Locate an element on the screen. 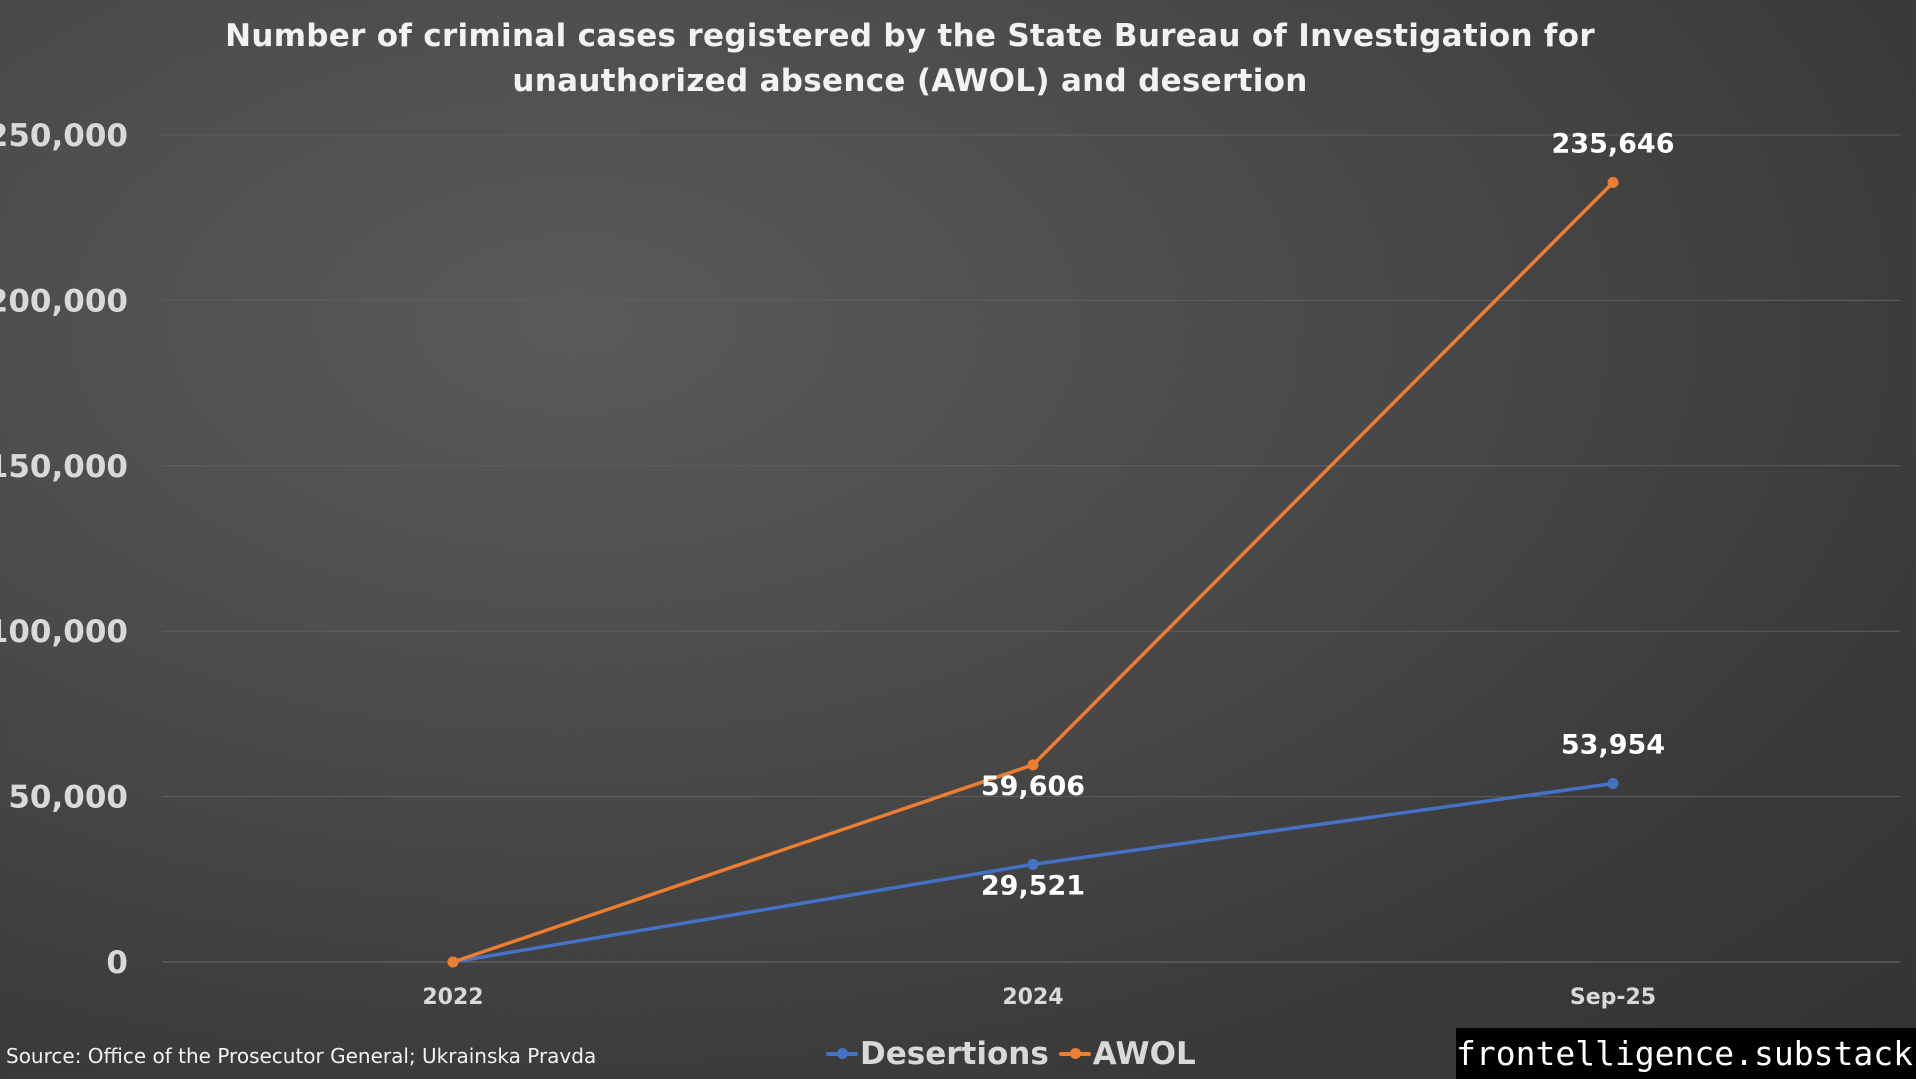  x-axis-ticks: 2022 2024 Sep-25 is located at coordinates (1039, 997).